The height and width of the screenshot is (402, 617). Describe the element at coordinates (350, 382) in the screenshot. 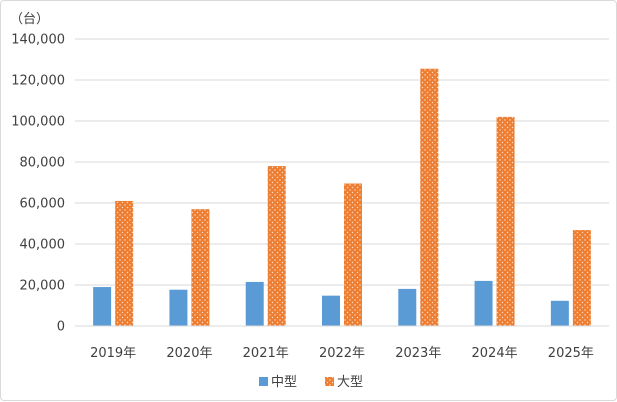

I see `legend-label: 大型` at that location.